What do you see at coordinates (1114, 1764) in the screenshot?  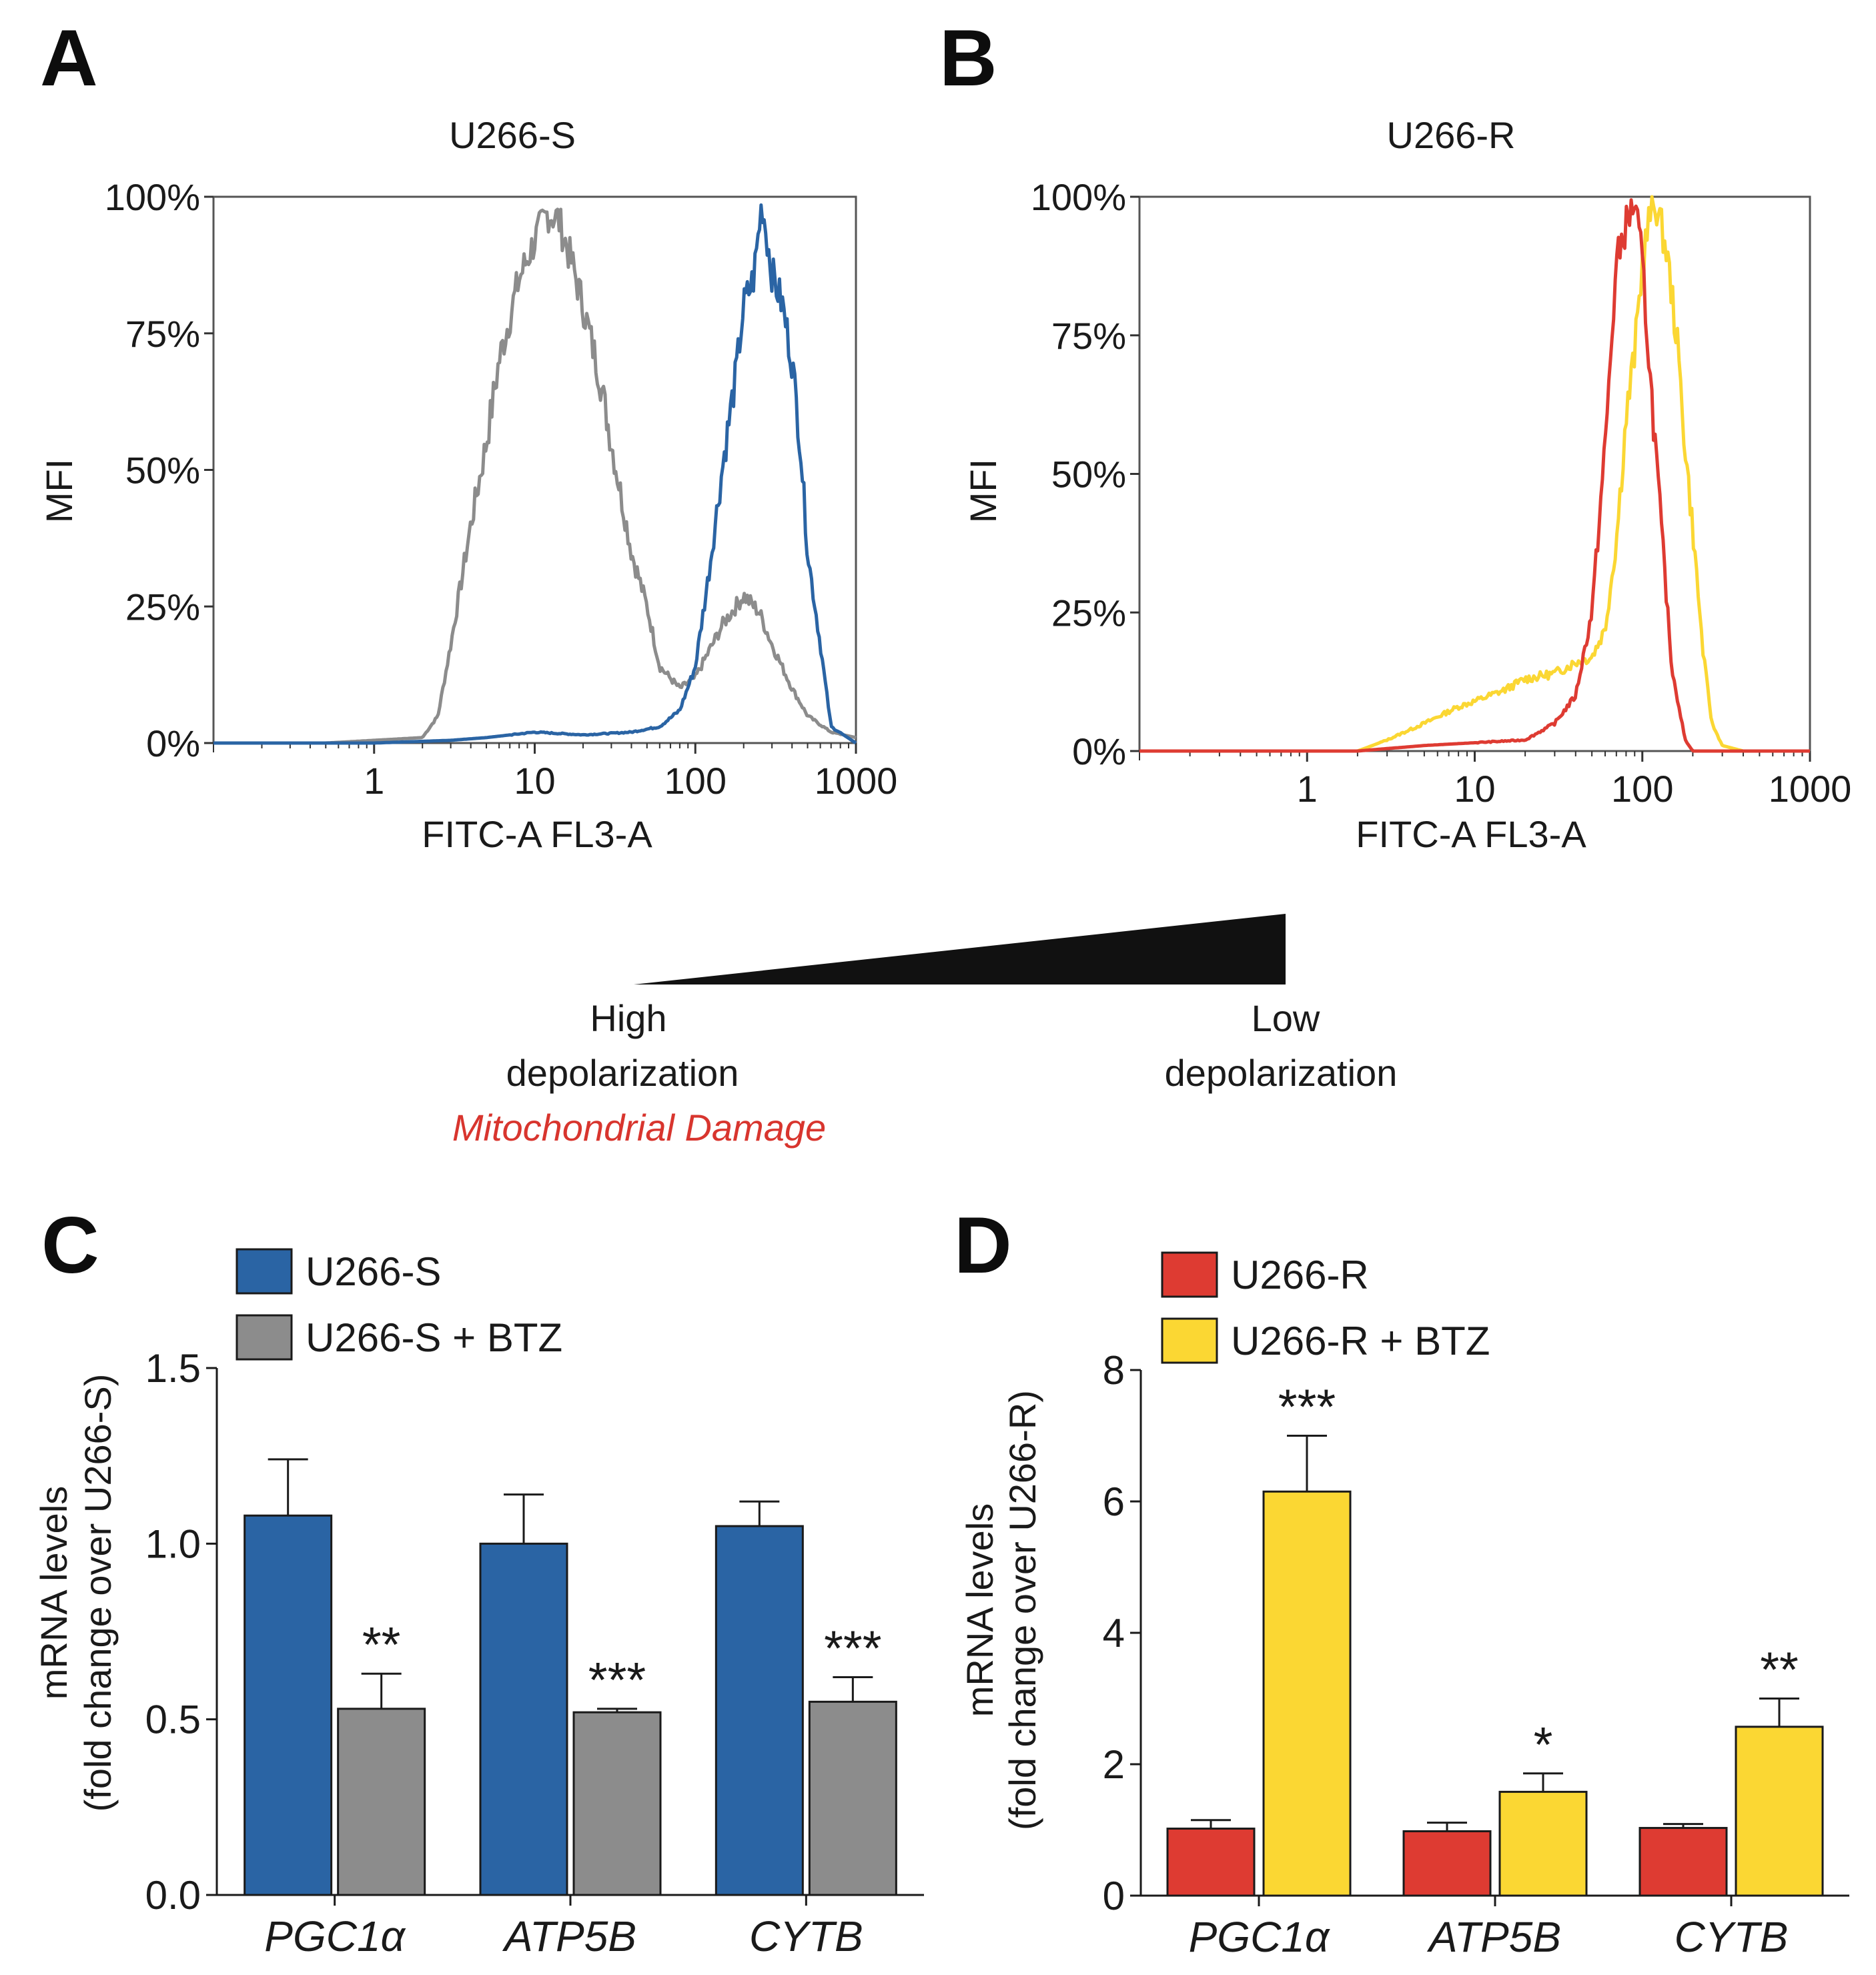 I see `y-tick-label: 2` at bounding box center [1114, 1764].